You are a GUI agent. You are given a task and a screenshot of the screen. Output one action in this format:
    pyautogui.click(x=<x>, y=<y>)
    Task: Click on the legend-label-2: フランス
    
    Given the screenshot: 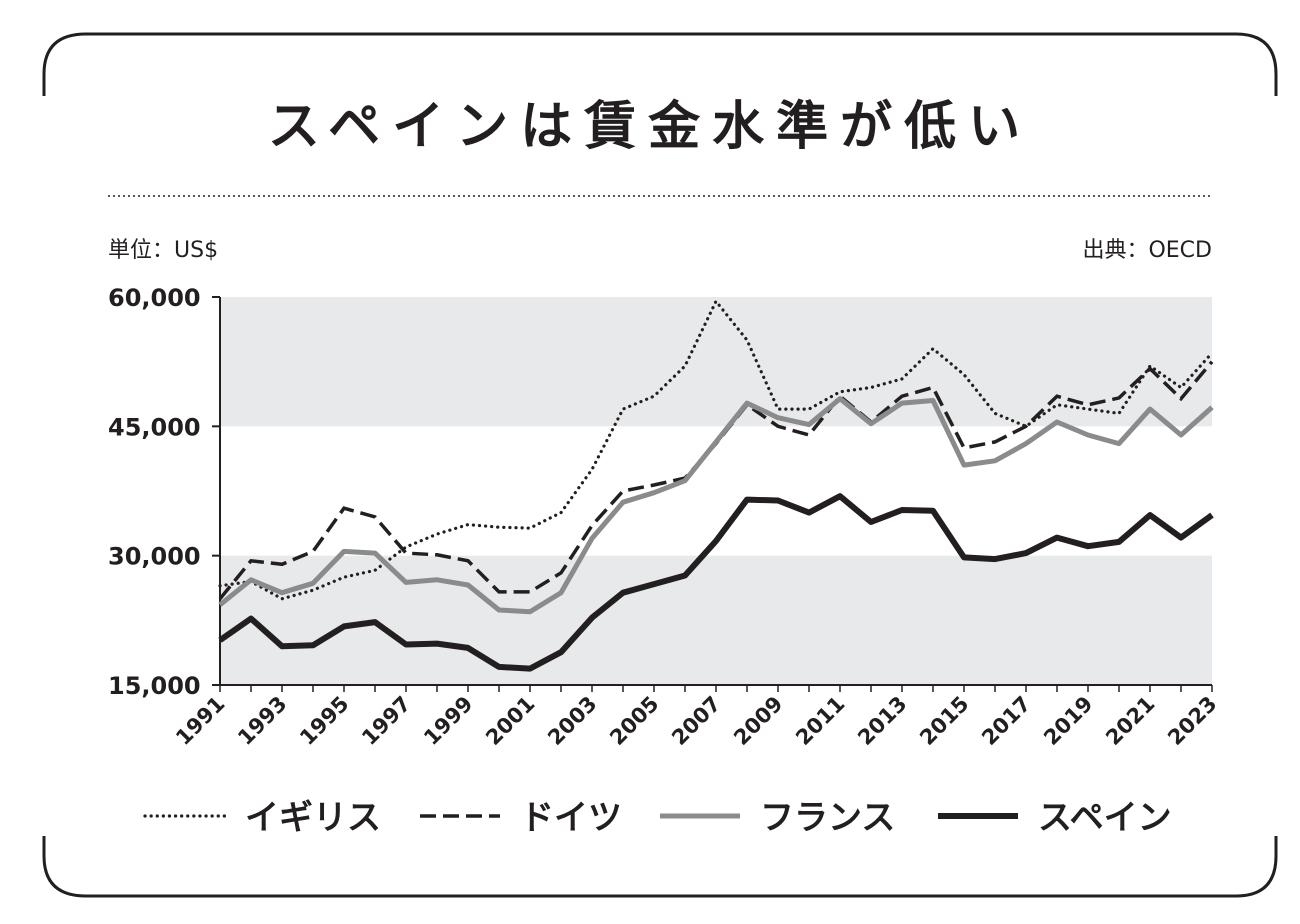 What is the action you would take?
    pyautogui.click(x=827, y=818)
    